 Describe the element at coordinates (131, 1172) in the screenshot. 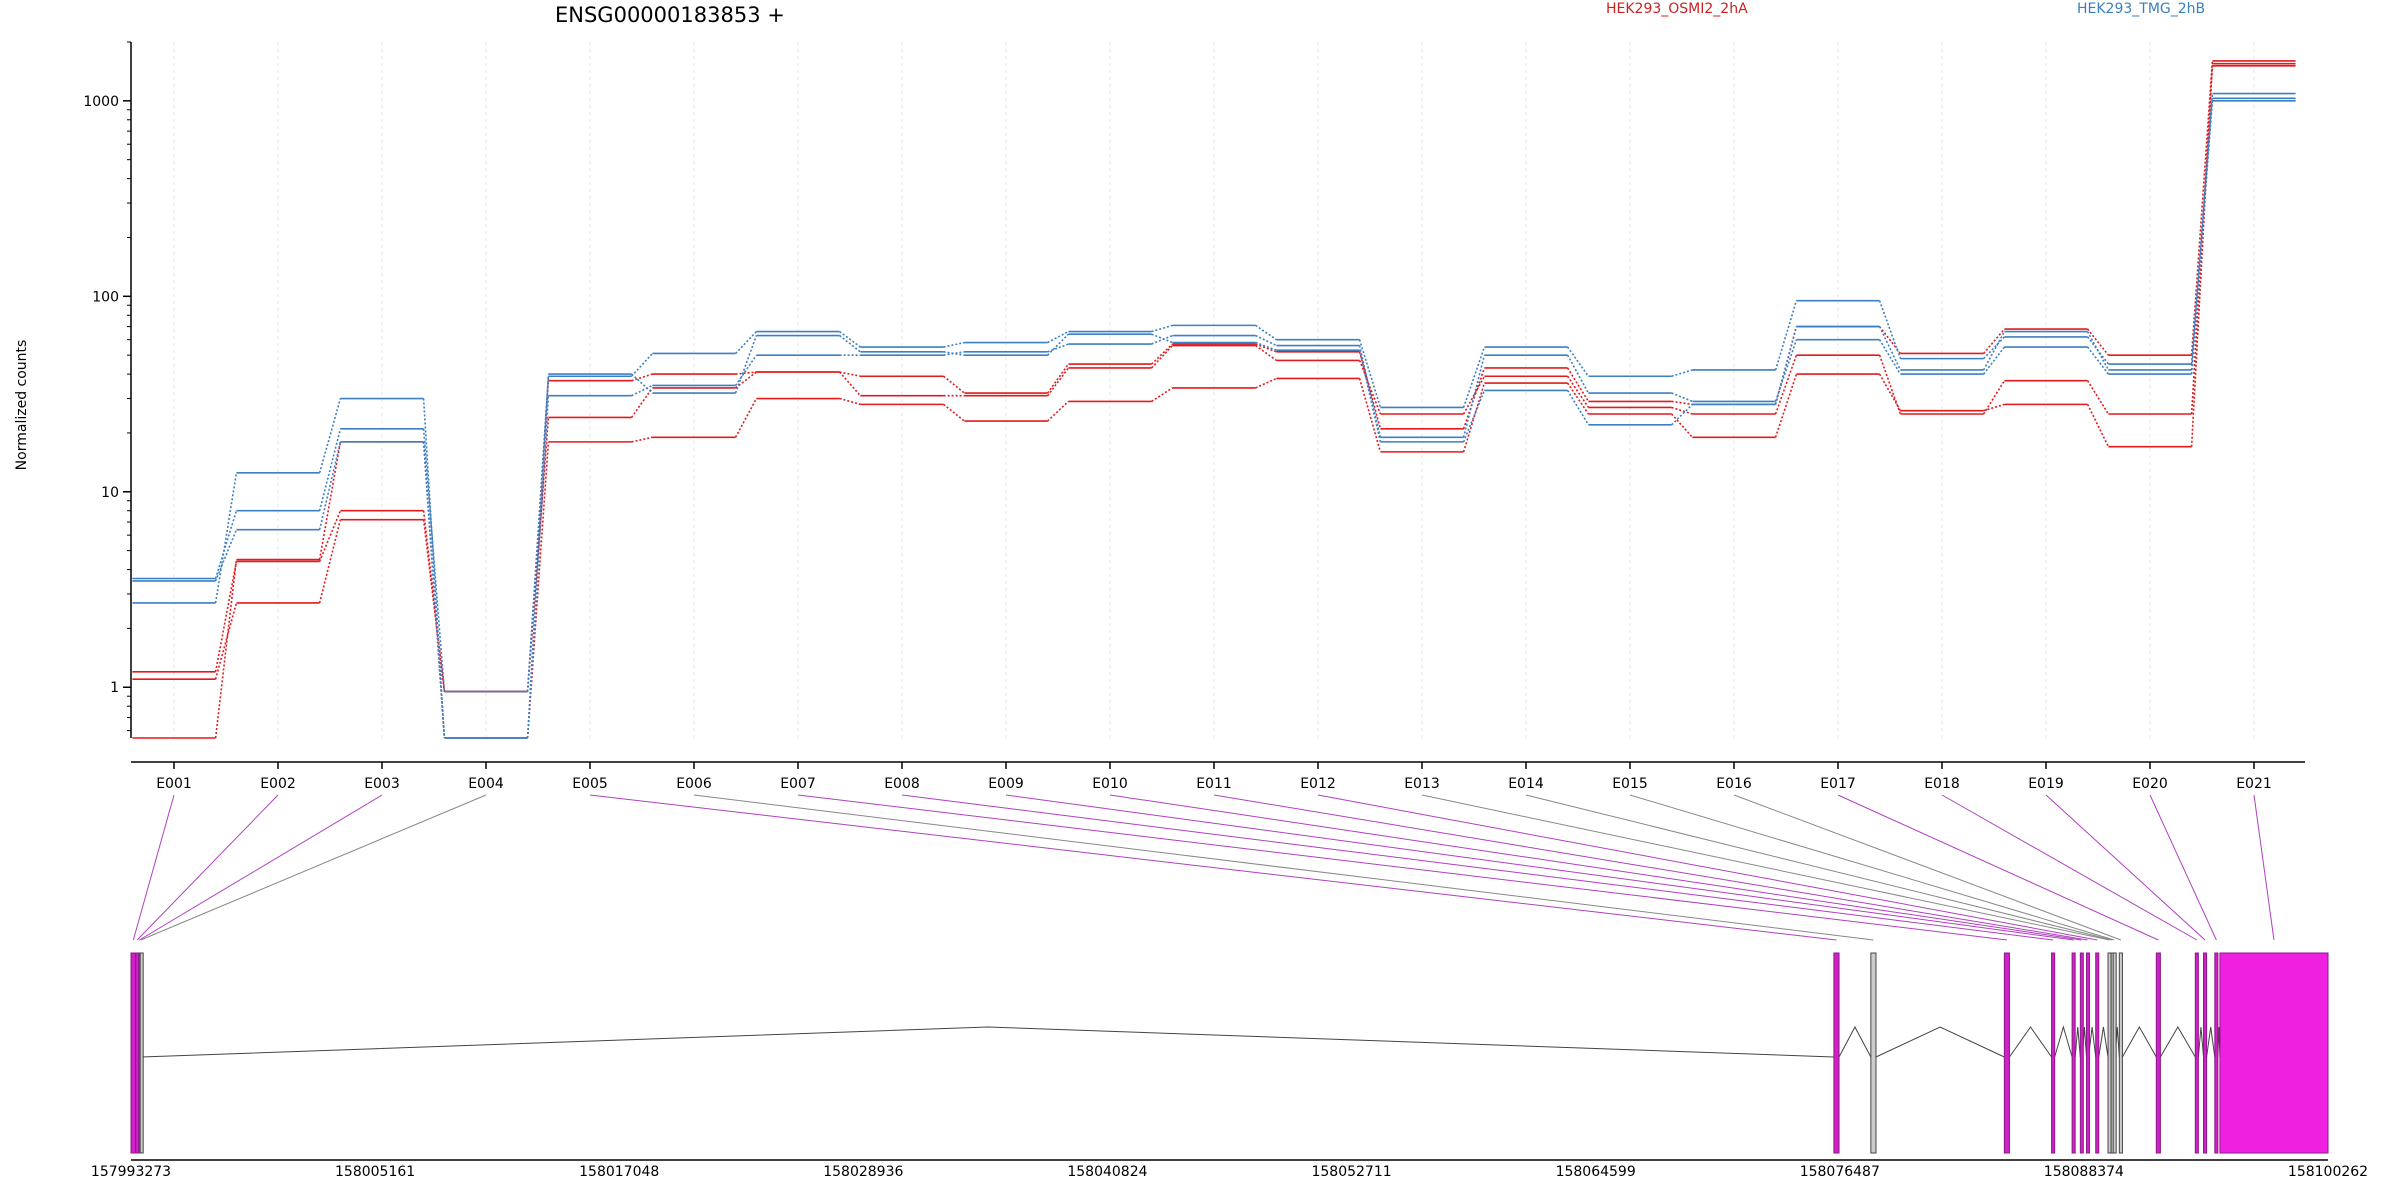

I see `coordinate-label: 157993273` at that location.